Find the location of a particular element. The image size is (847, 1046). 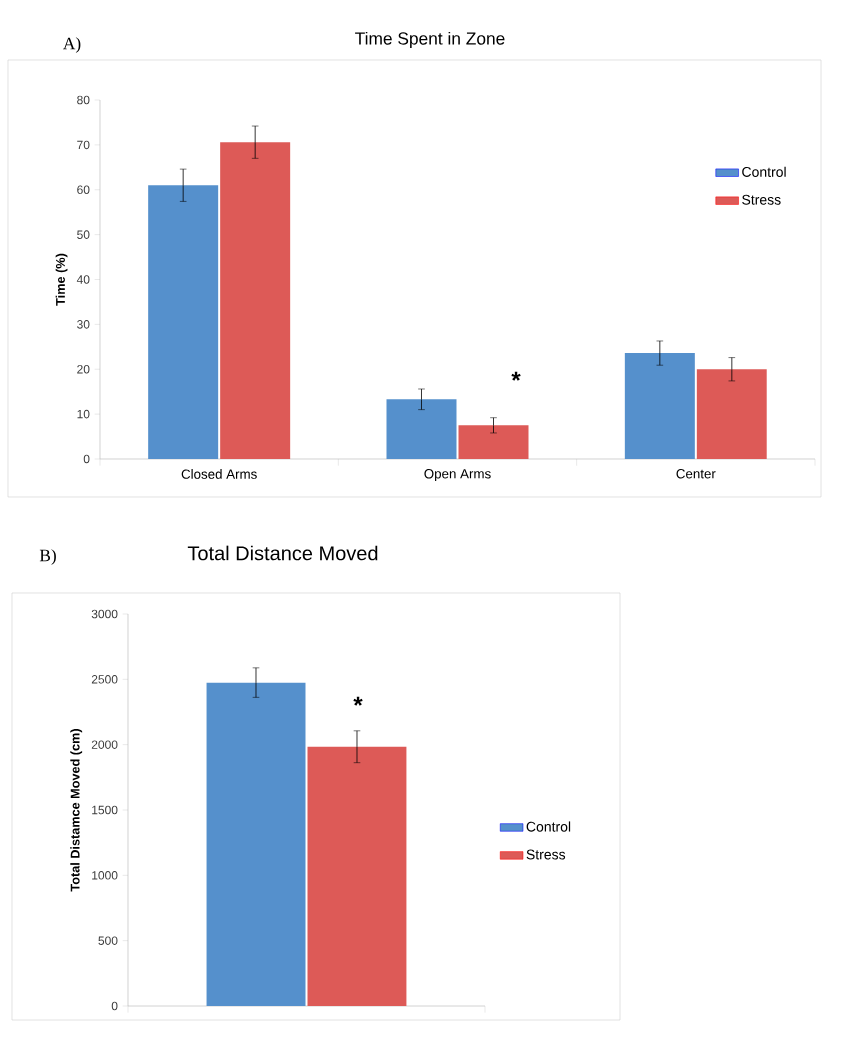

y-tick-label: 2500 is located at coordinates (104, 679).